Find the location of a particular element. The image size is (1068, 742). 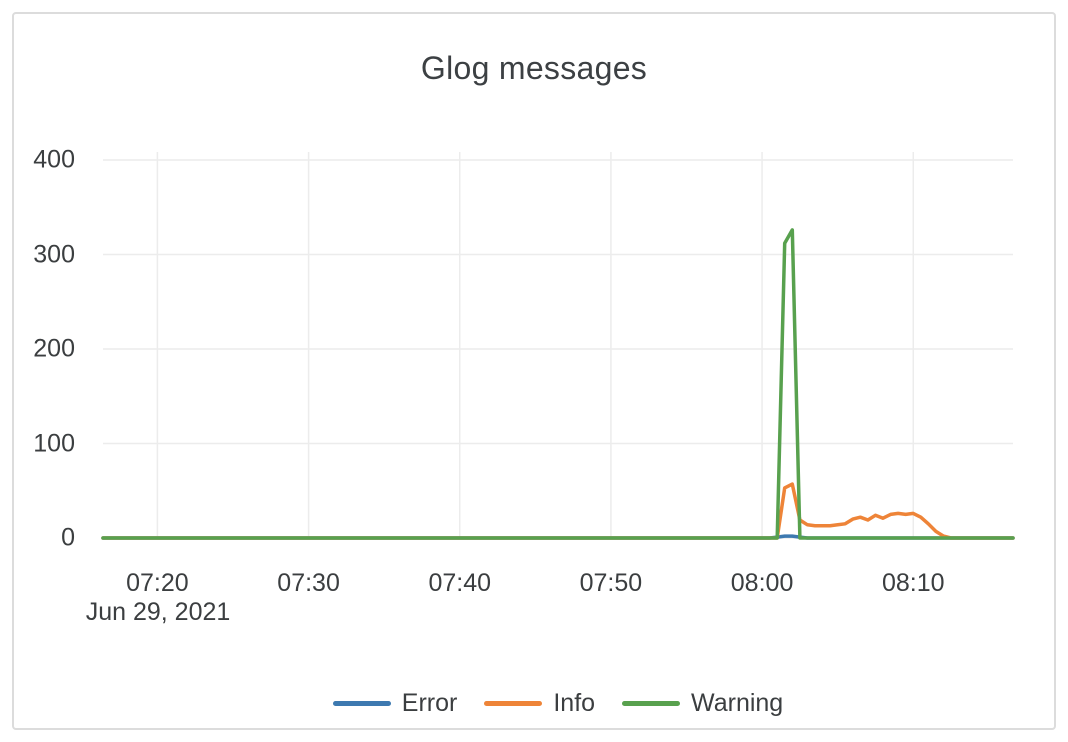

legend-label: Error is located at coordinates (429, 702).